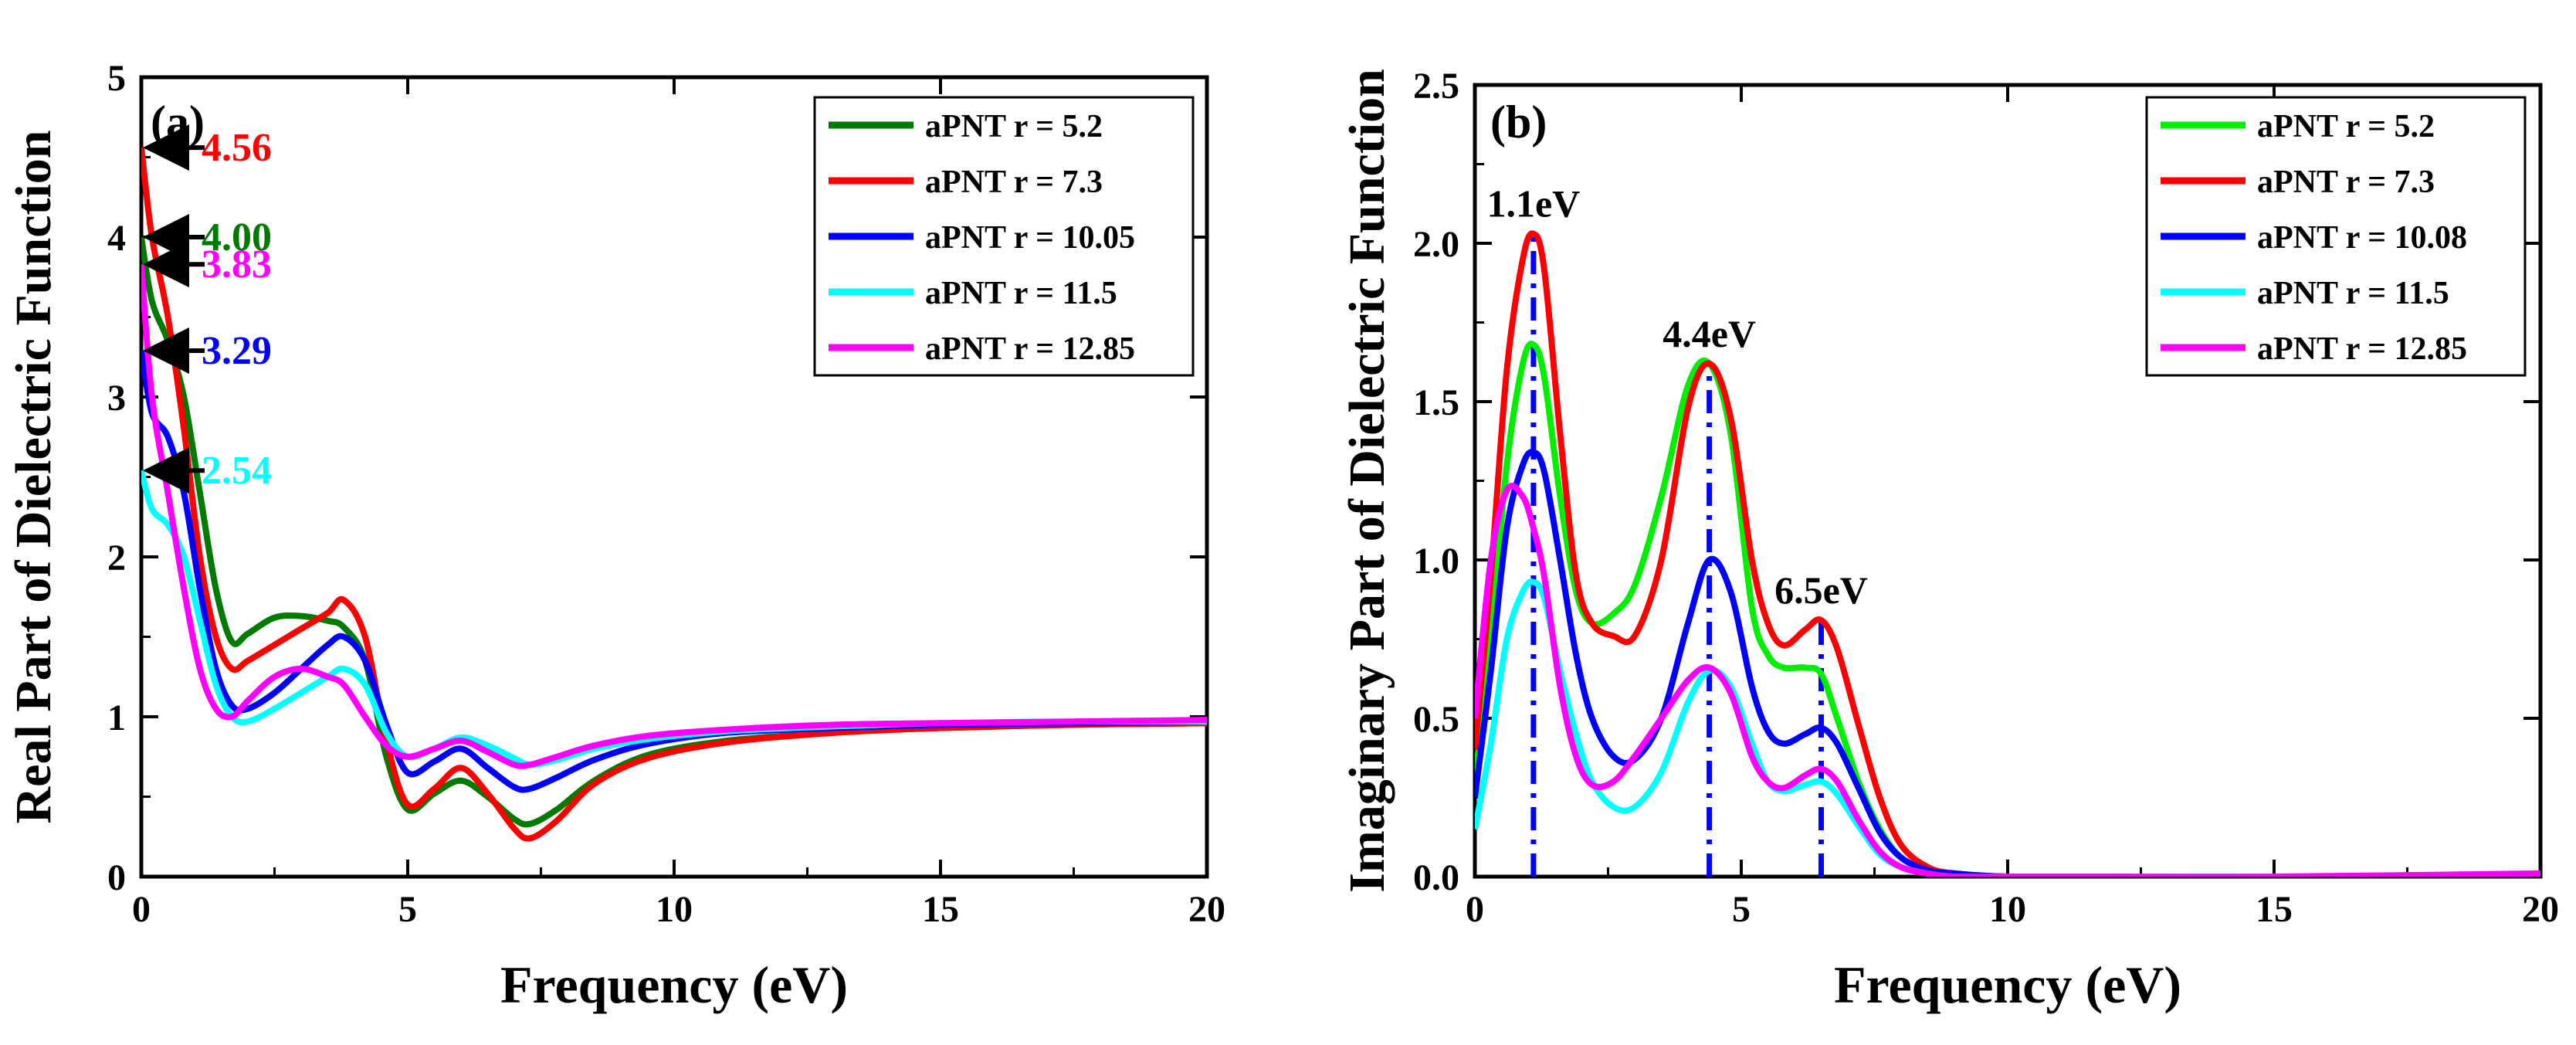 The width and height of the screenshot is (2576, 1045). What do you see at coordinates (1436, 244) in the screenshot?
I see `chart-b-y-tick-label: 2.0` at bounding box center [1436, 244].